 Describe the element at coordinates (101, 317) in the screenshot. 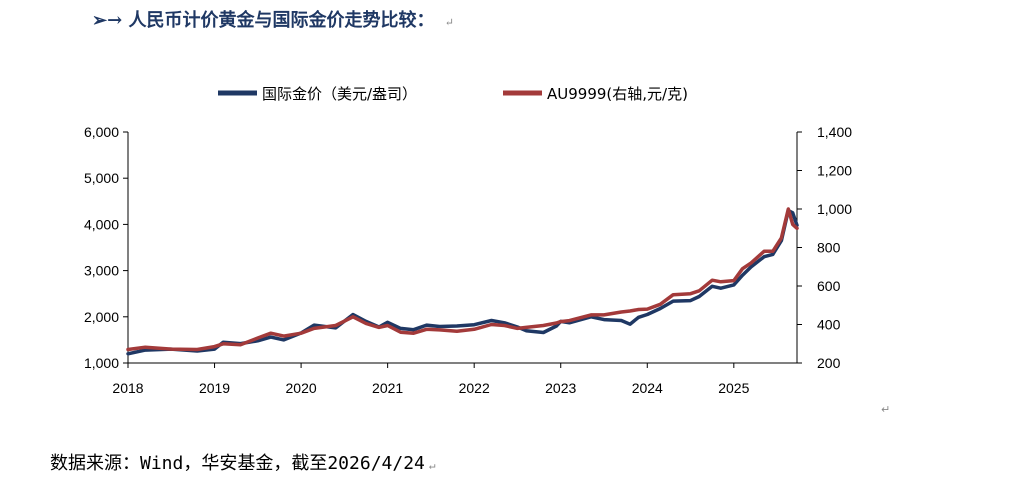

I see `left-tick-label: 2,000` at that location.